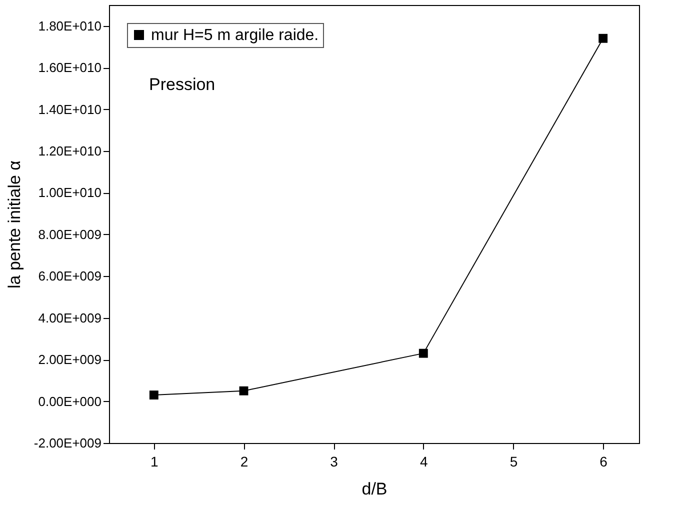  Describe the element at coordinates (70, 192) in the screenshot. I see `y-tick-label: 1.00E+010` at that location.